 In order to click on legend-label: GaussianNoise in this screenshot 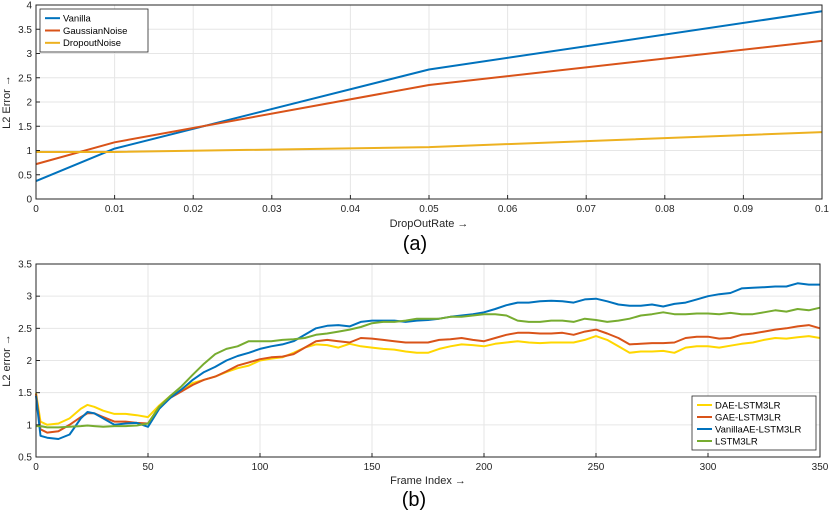, I will do `click(95, 31)`.